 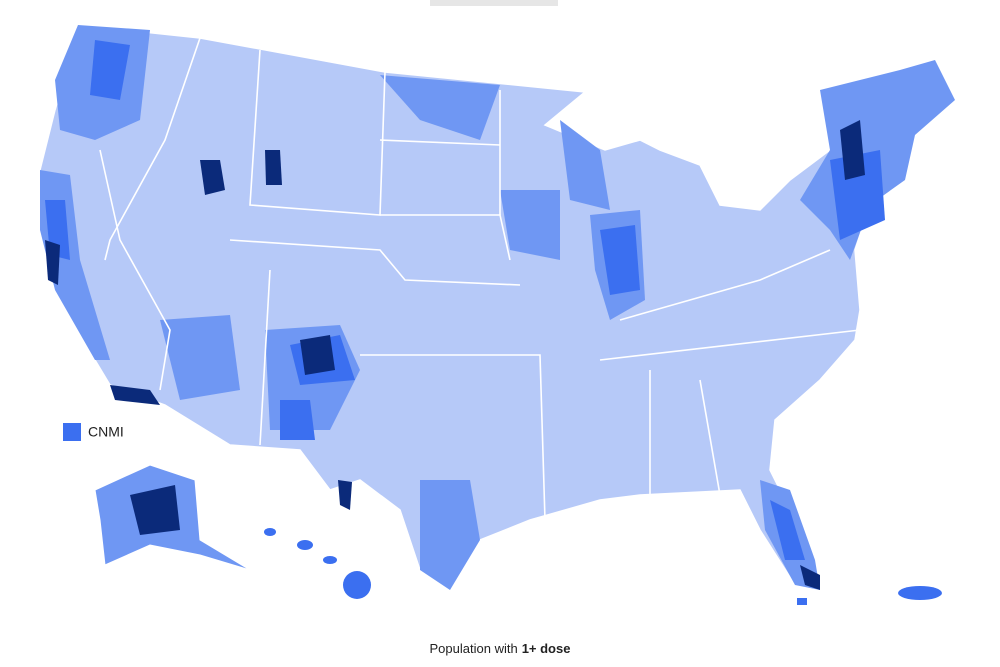 I want to click on caption-text: Population with, so click(x=473, y=648).